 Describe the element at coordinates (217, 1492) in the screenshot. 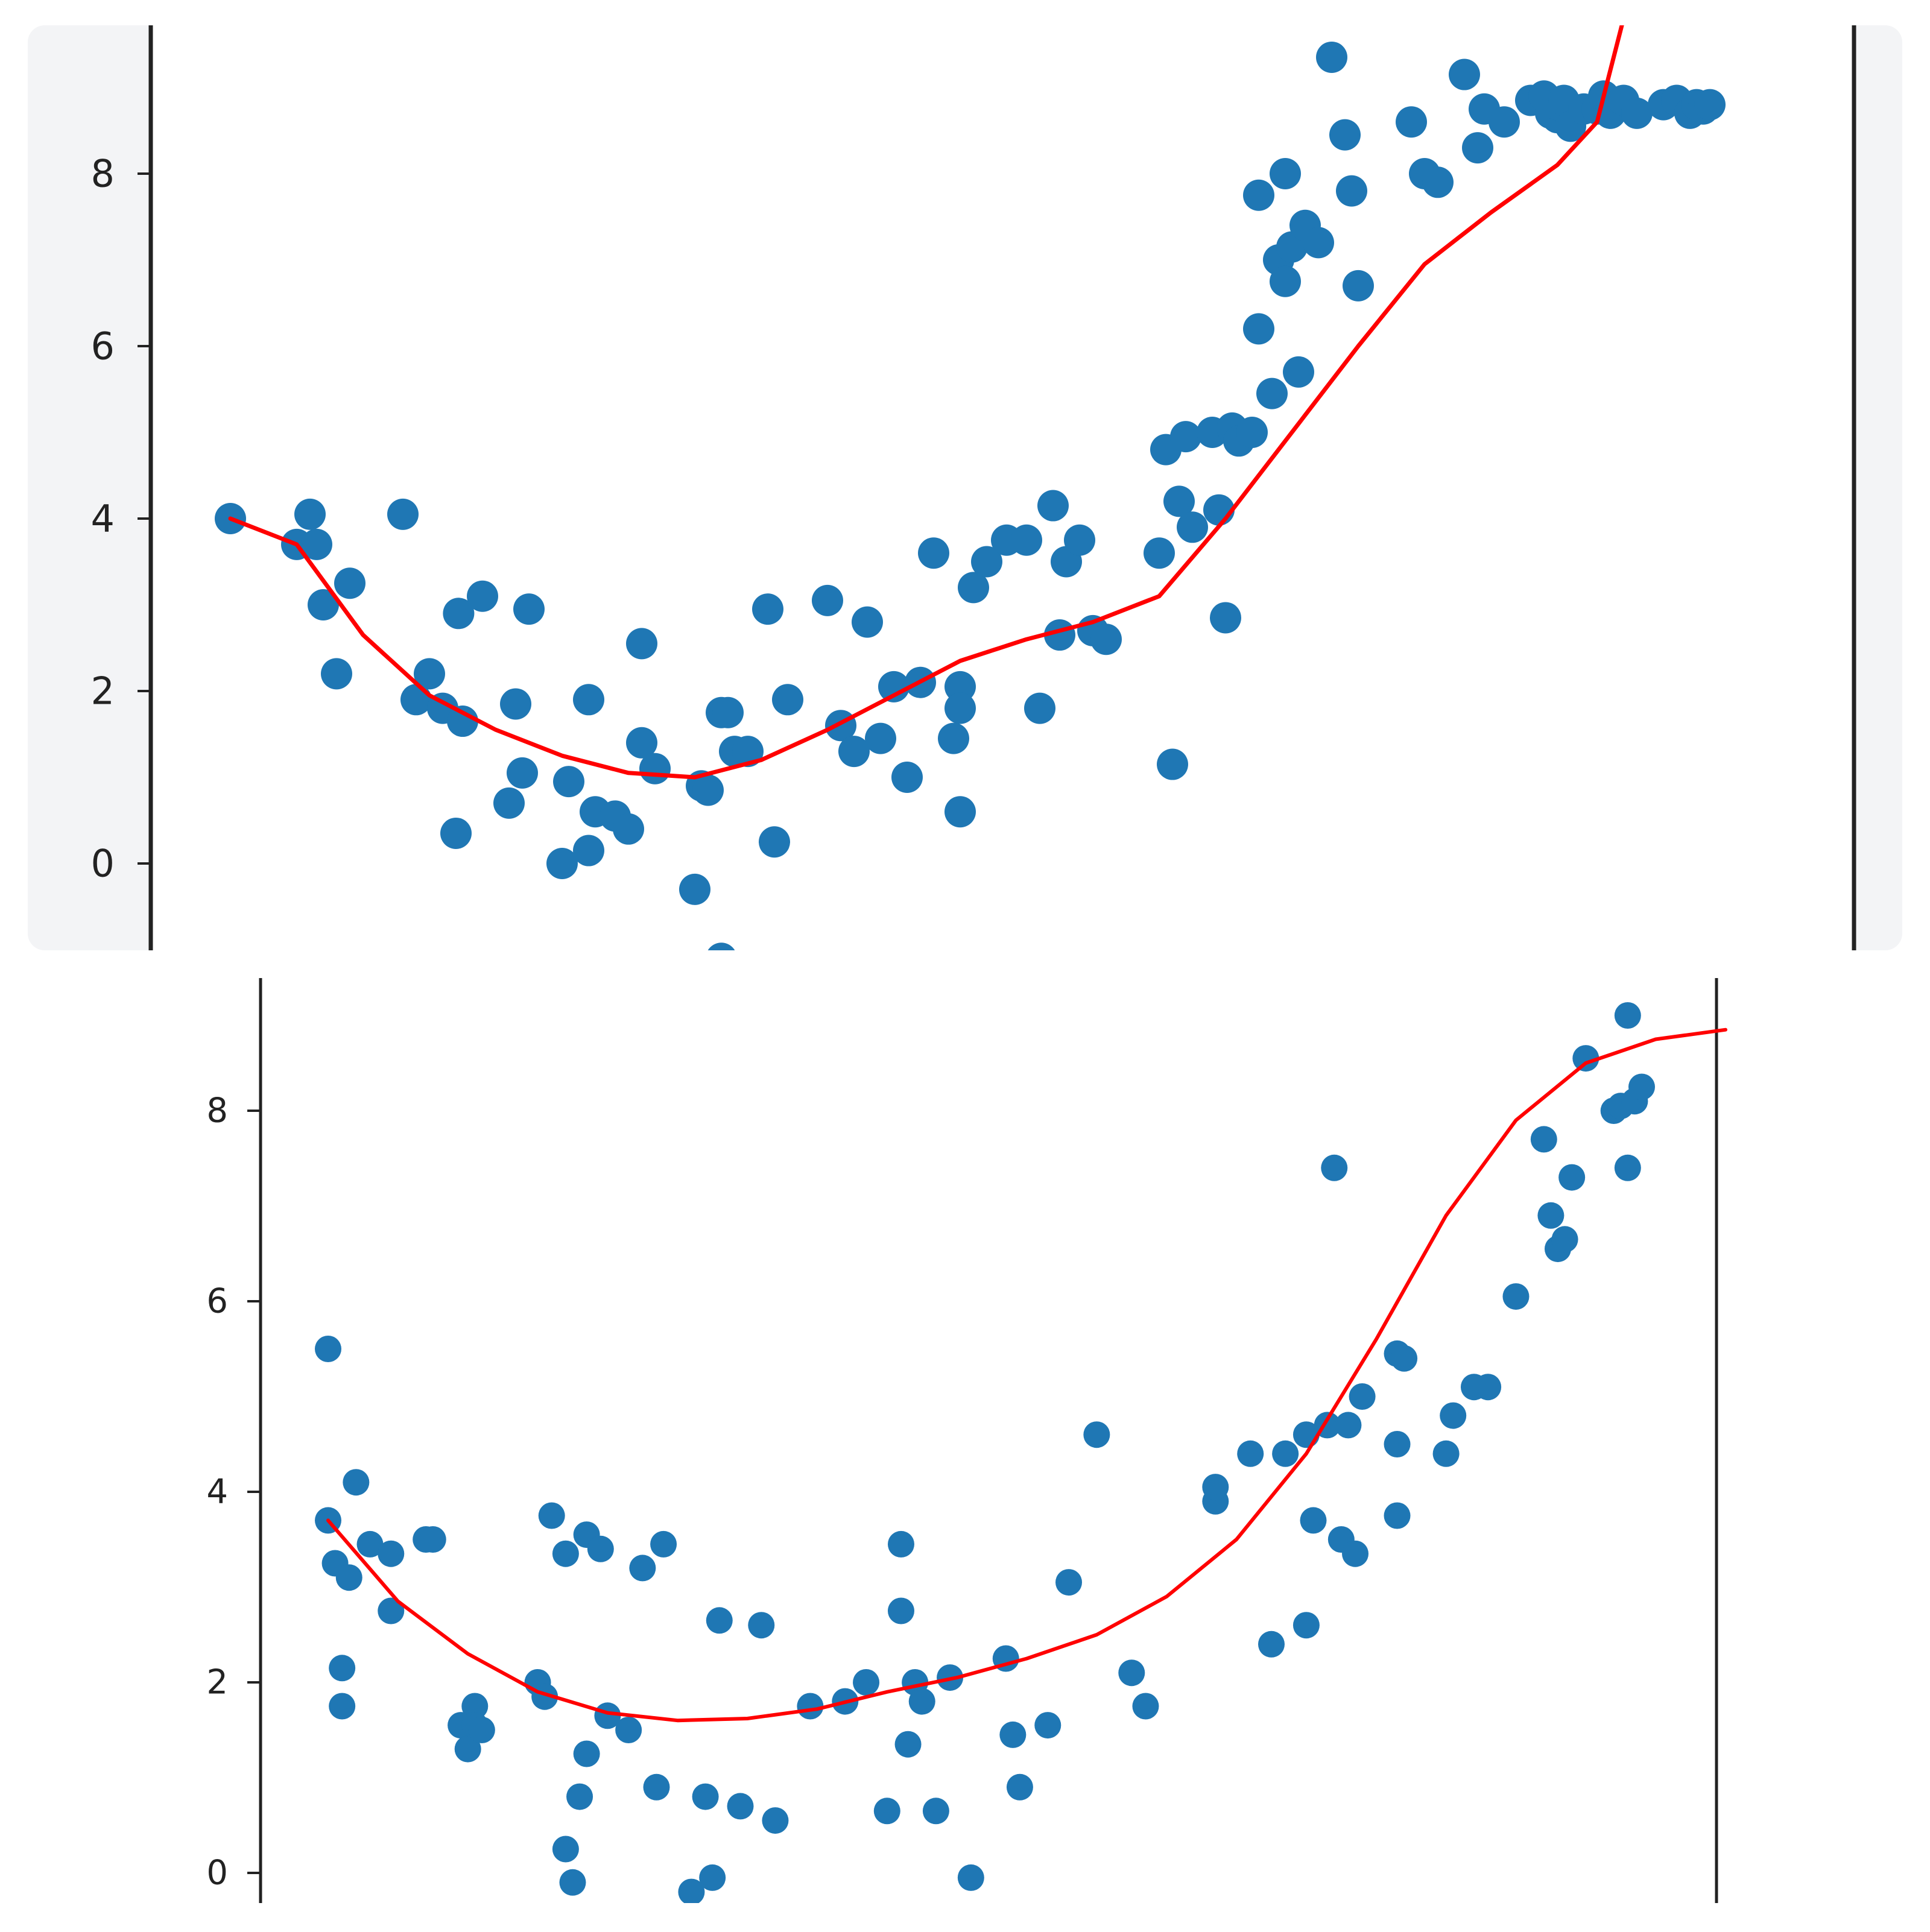

I see `y-tick-label: 4` at that location.